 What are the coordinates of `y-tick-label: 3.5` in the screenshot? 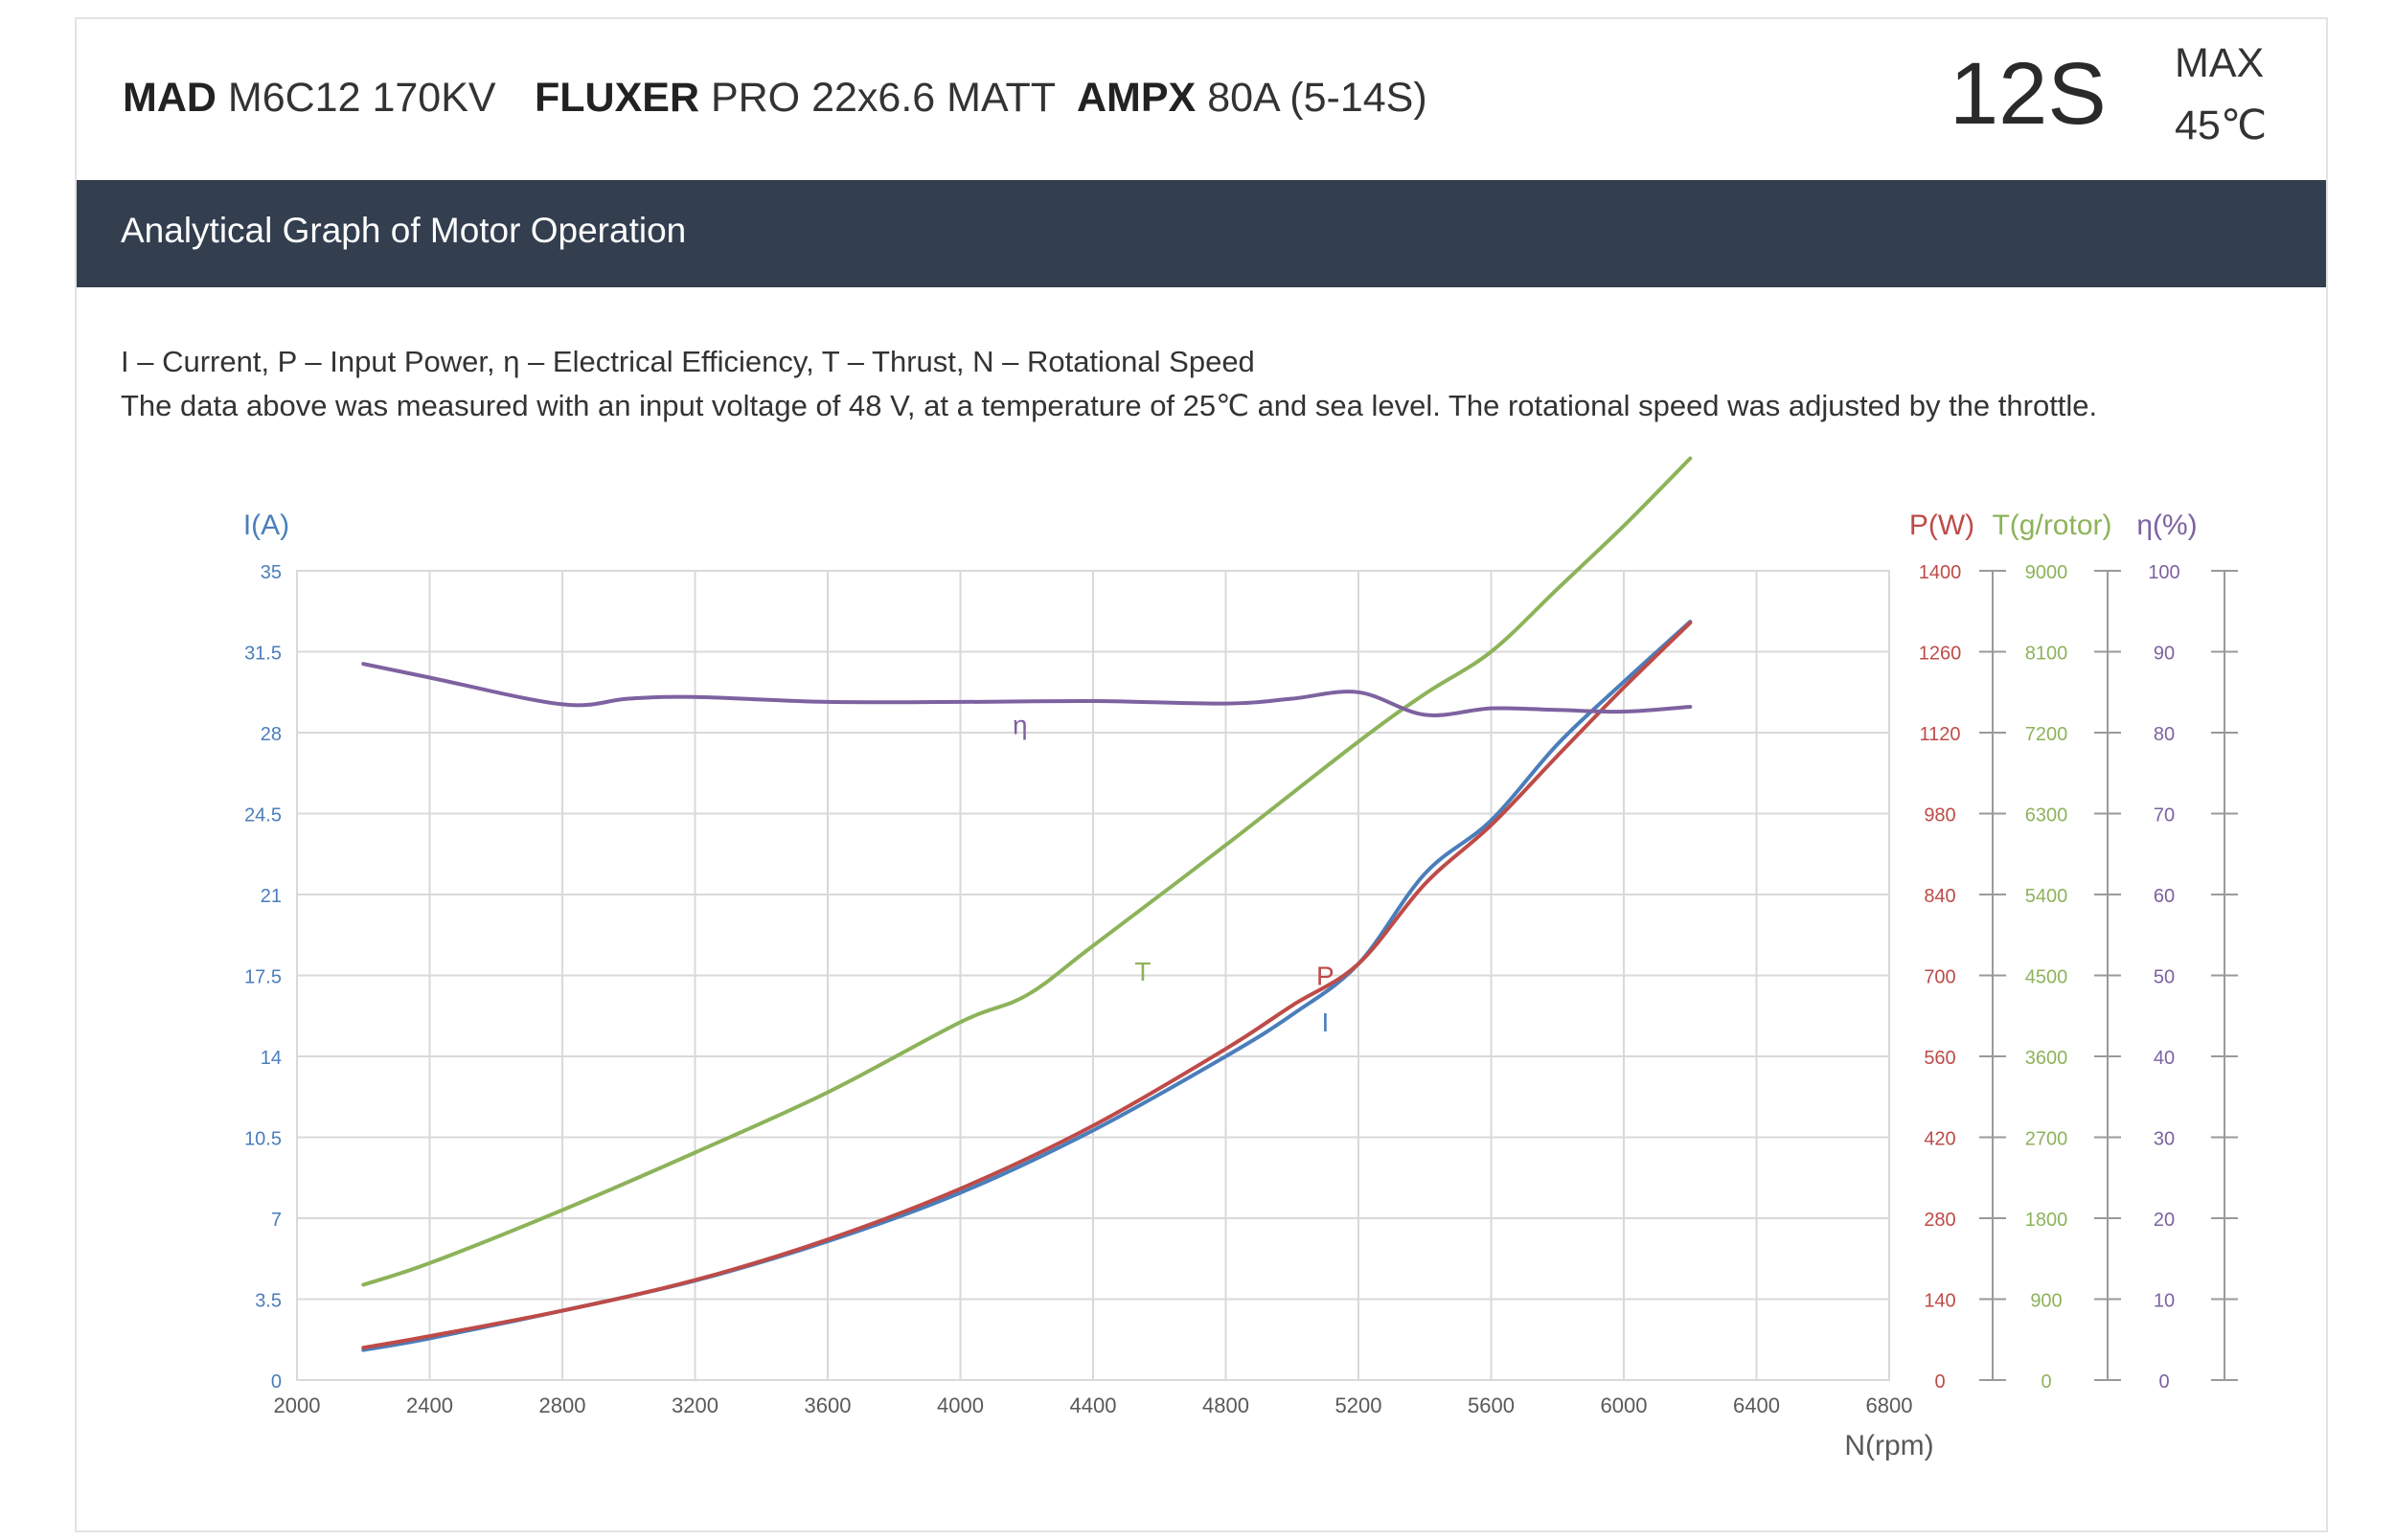 It's located at (268, 1301).